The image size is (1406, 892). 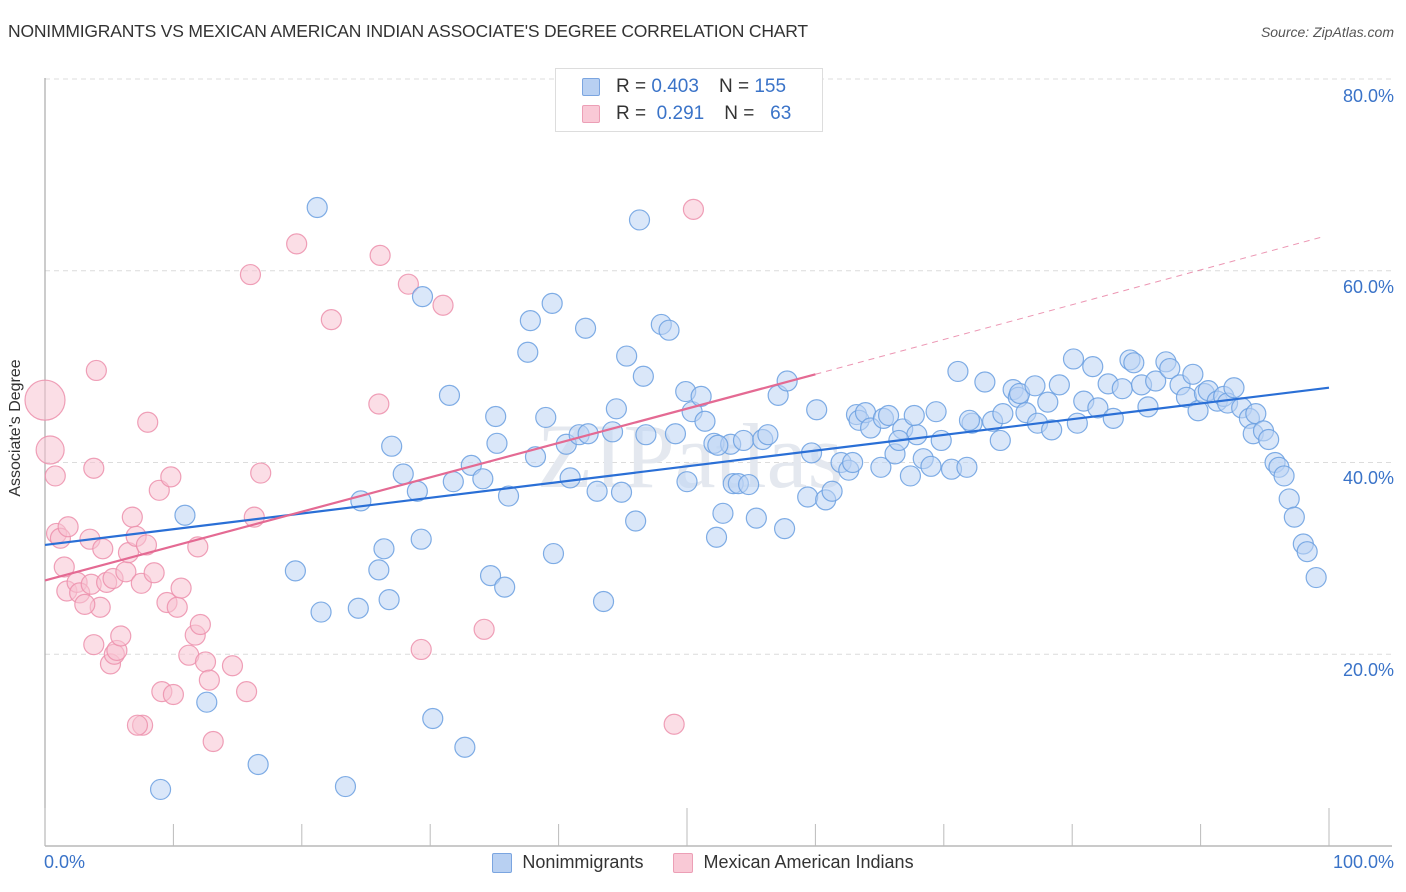 I want to click on y-tick-label: 20.0%, so click(x=1368, y=670).